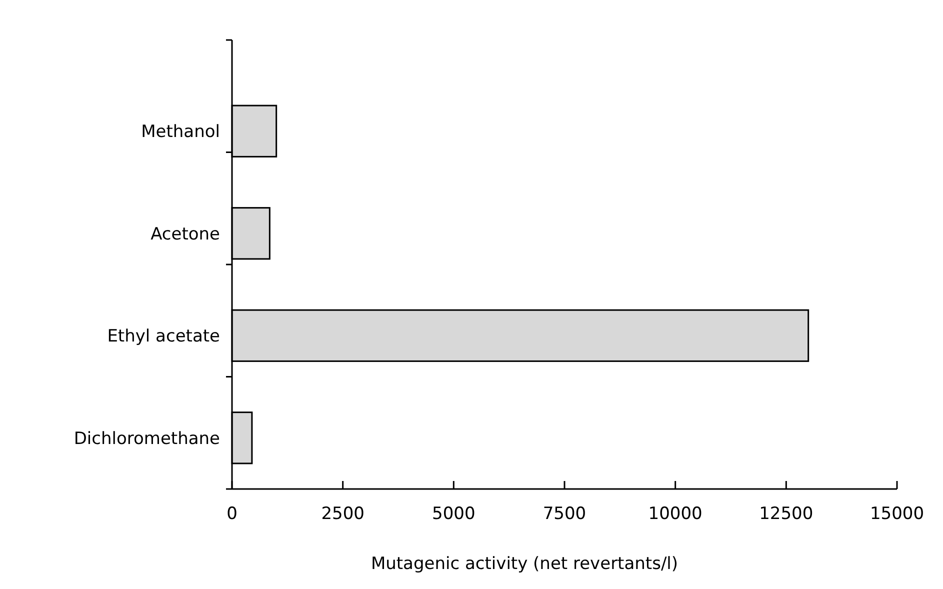  I want to click on y-tick-label: Acetone, so click(185, 234).